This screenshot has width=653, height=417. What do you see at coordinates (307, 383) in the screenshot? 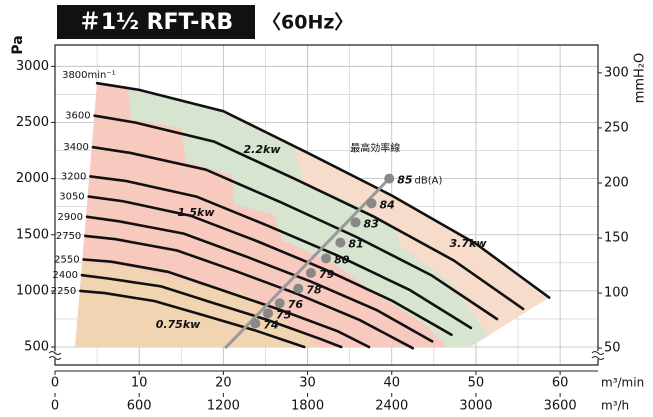
I see `x-tick-label: 30` at bounding box center [307, 383].